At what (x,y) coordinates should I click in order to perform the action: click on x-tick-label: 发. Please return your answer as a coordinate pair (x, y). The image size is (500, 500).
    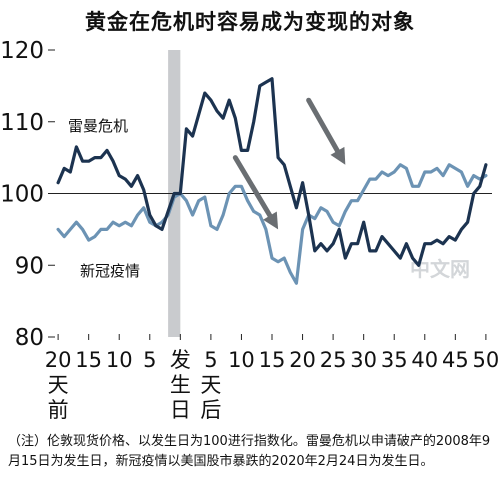
    Looking at the image, I should click on (180, 360).